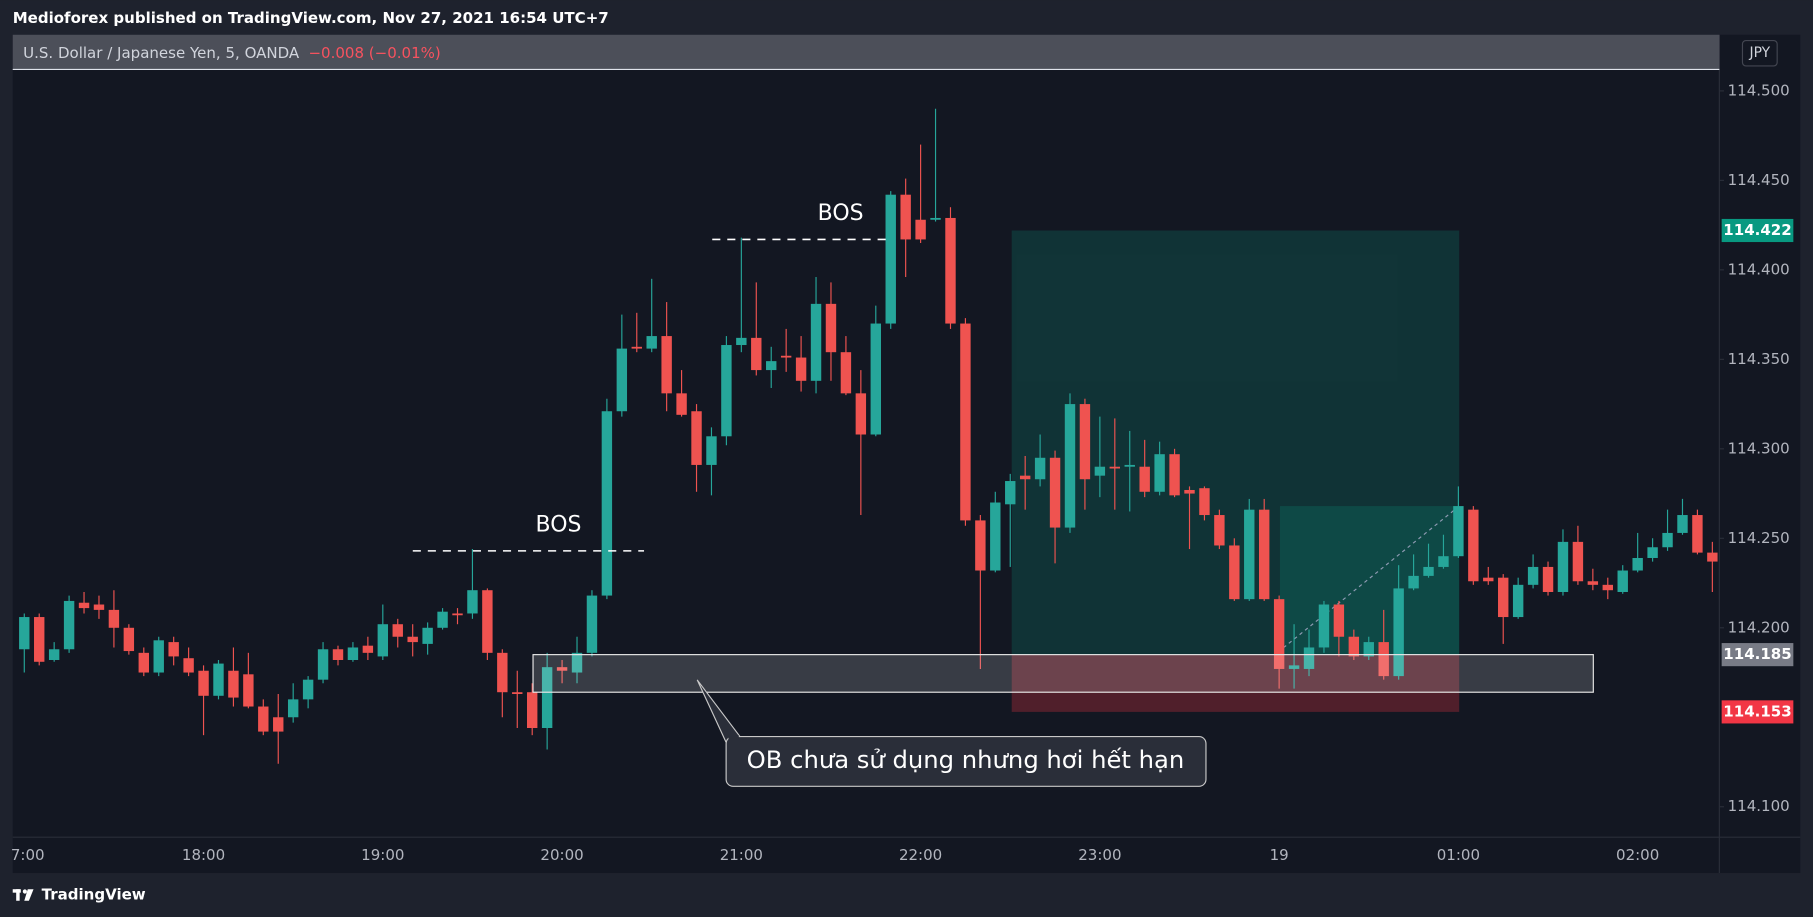 The width and height of the screenshot is (1813, 917). What do you see at coordinates (733, 737) in the screenshot?
I see `callout-seam` at bounding box center [733, 737].